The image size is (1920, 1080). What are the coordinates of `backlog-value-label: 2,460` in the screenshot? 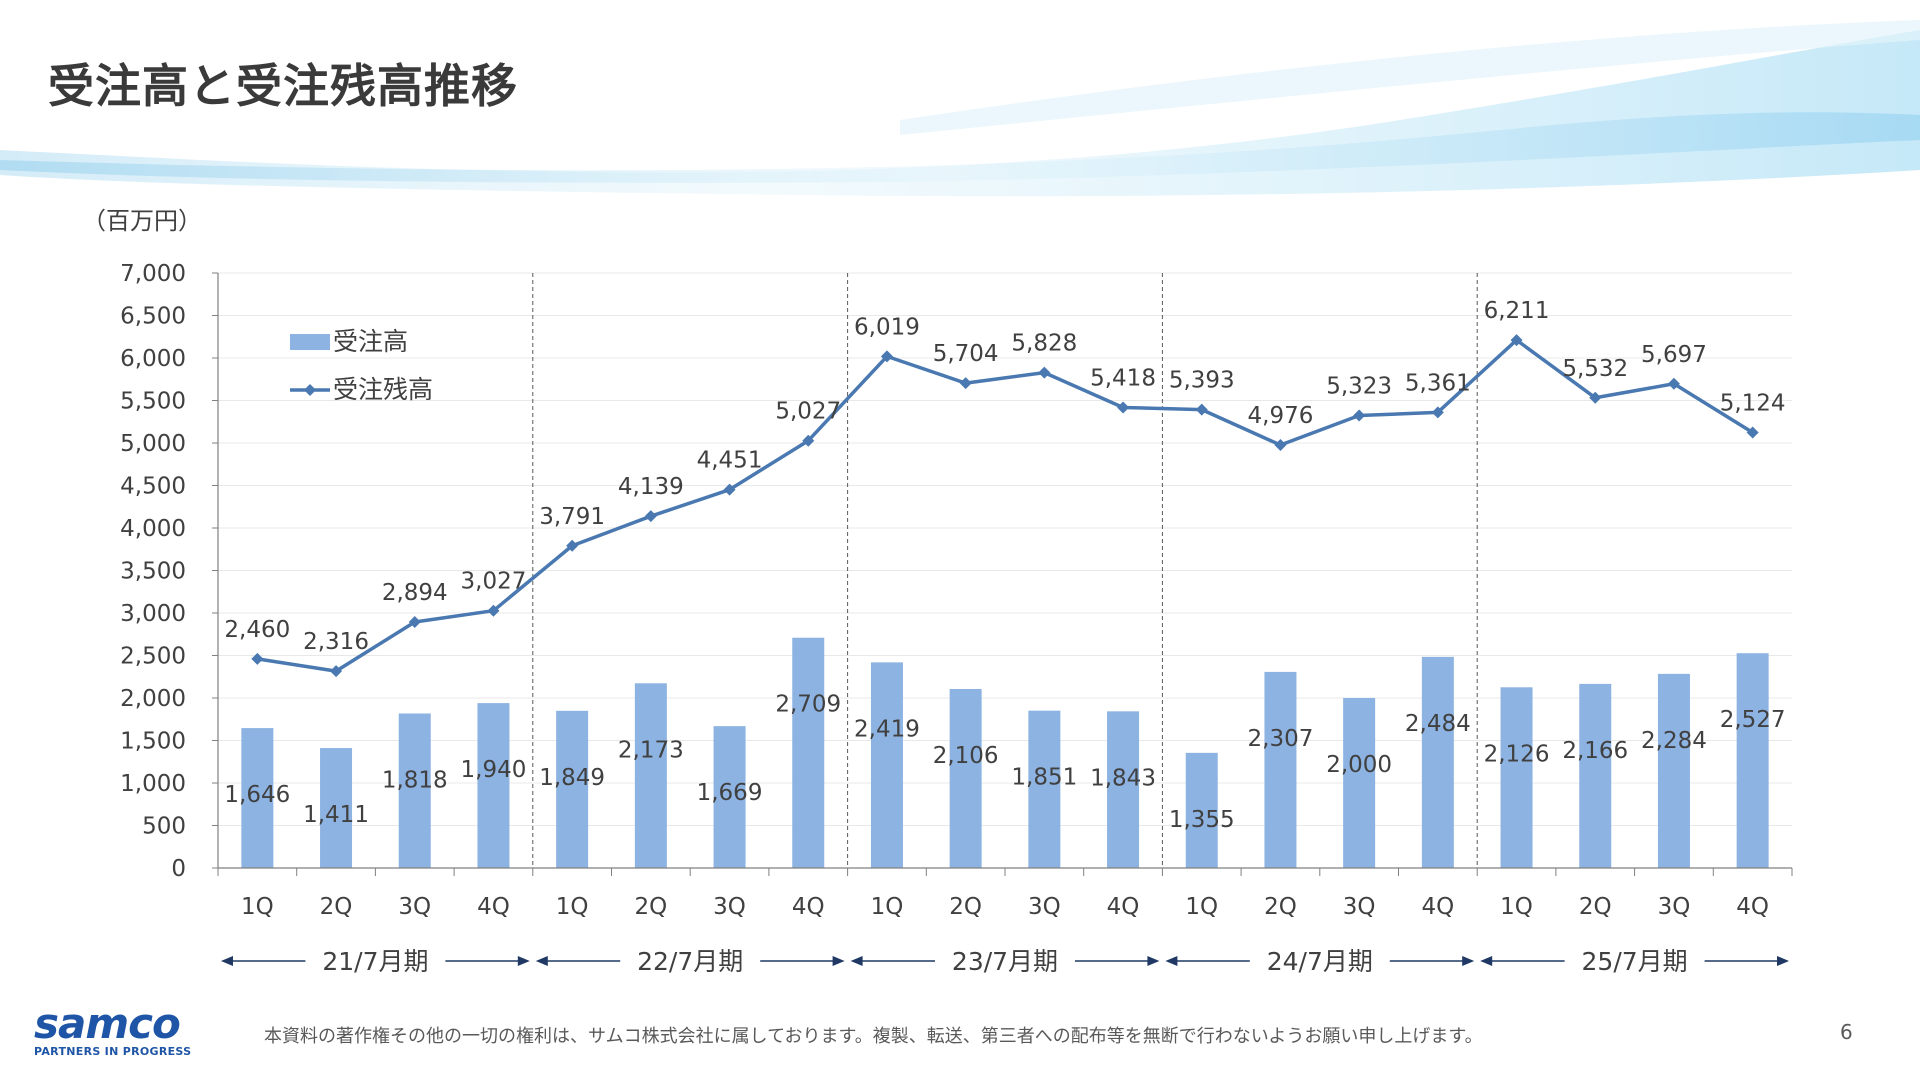 It's located at (257, 630).